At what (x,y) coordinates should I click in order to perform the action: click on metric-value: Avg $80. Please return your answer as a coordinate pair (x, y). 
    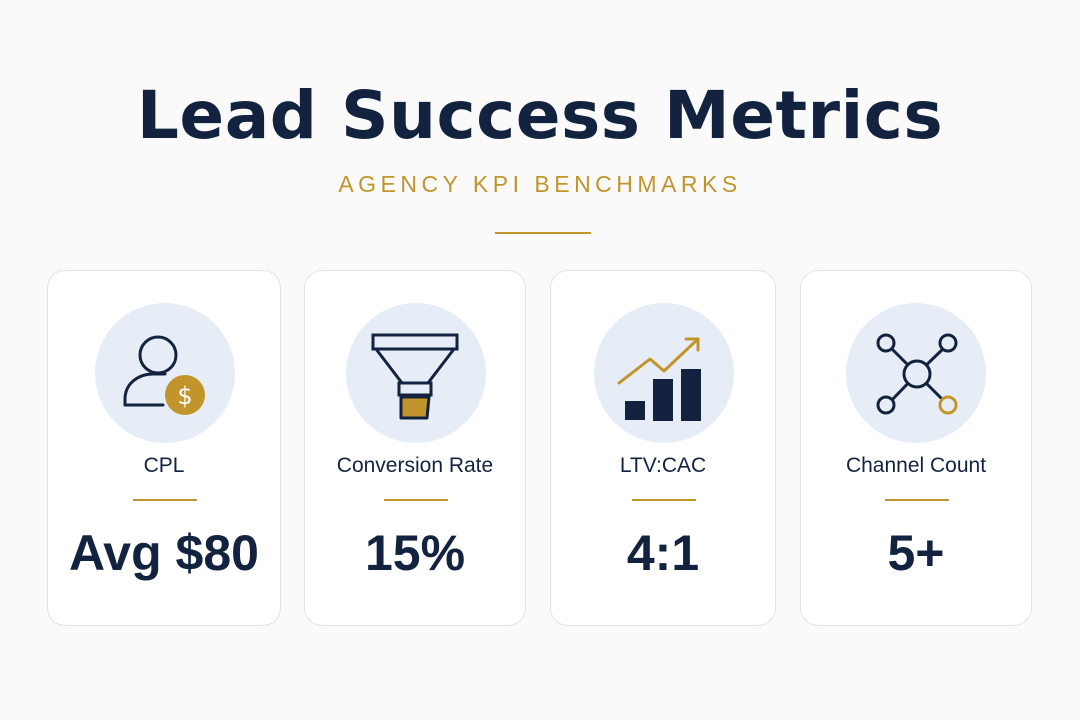
    Looking at the image, I should click on (164, 553).